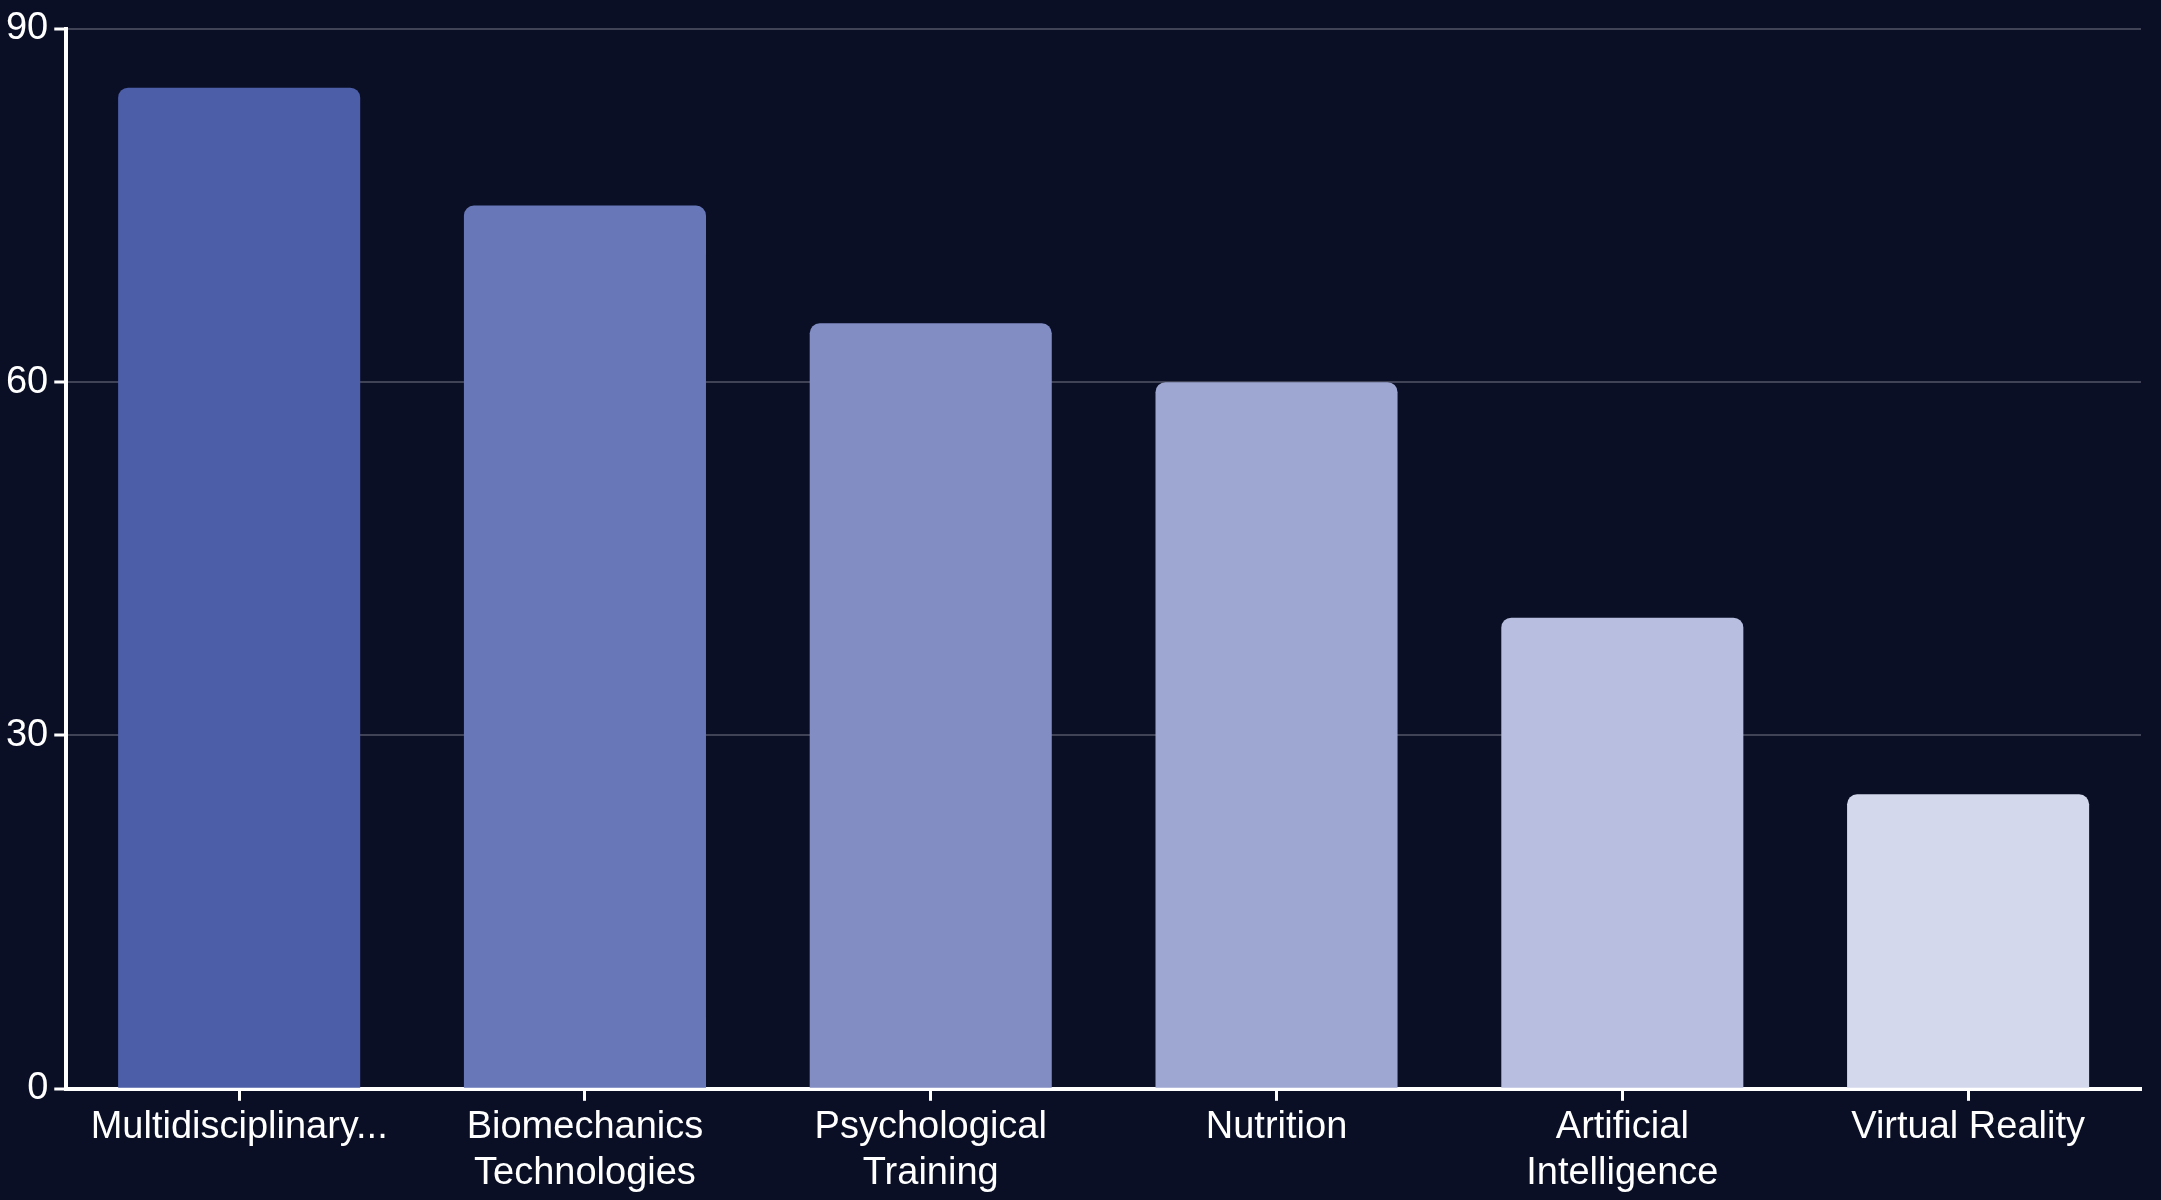 The height and width of the screenshot is (1200, 2161). I want to click on x-tick-label: Virtual Reality, so click(1968, 1125).